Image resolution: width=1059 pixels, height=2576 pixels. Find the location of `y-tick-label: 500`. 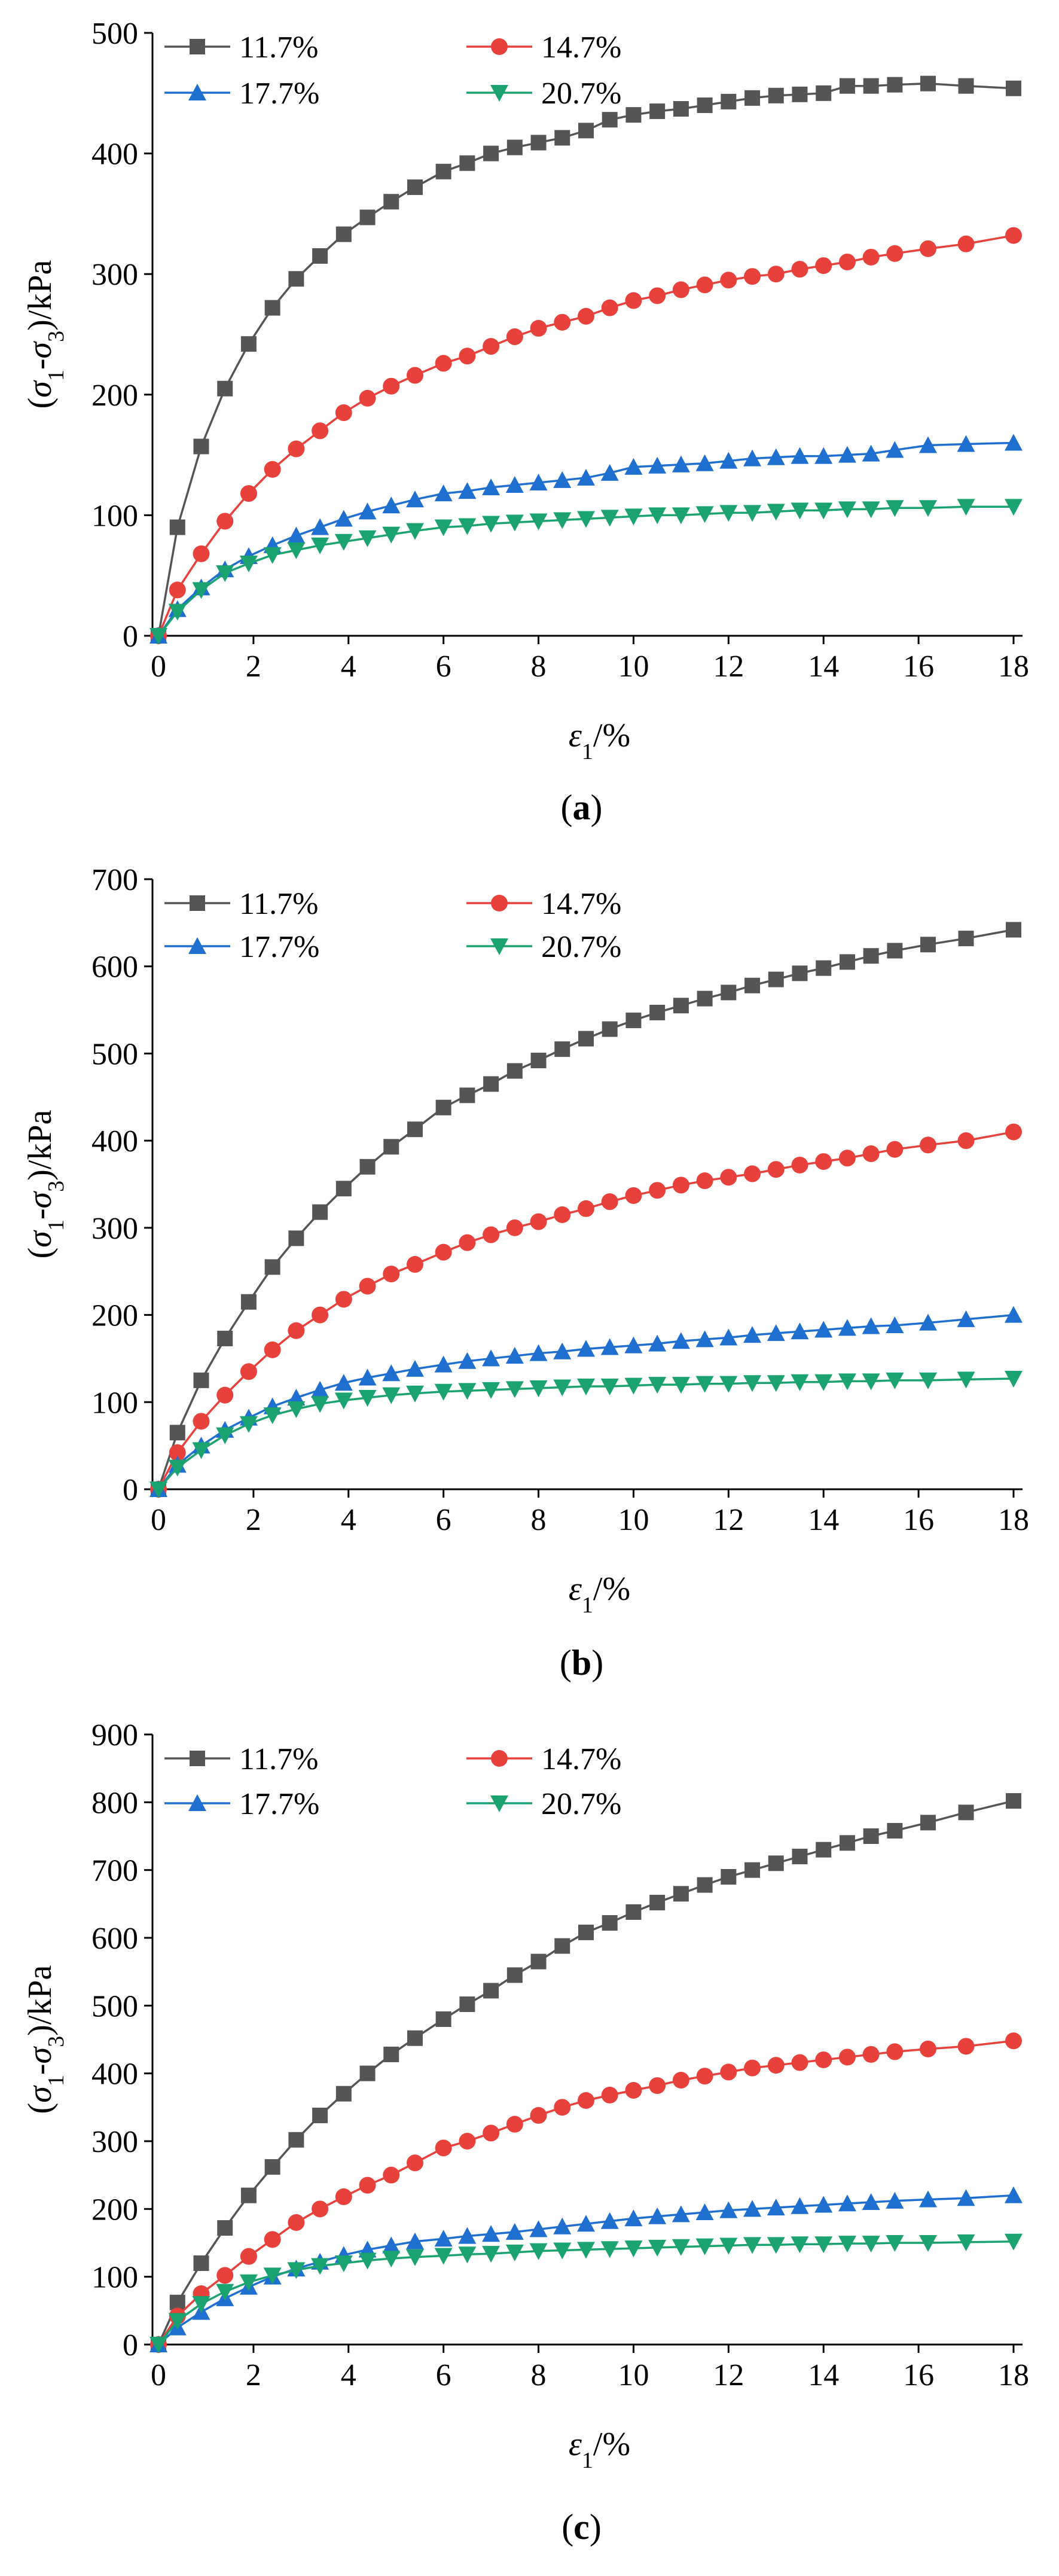

y-tick-label: 500 is located at coordinates (114, 1054).